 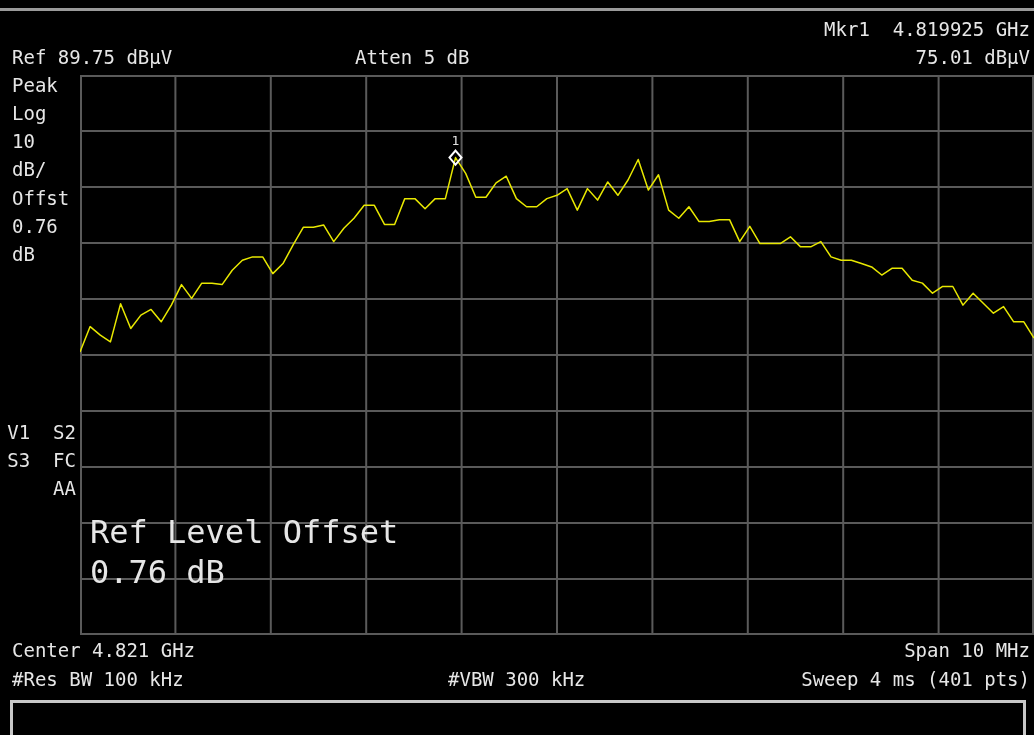 What do you see at coordinates (35, 227) in the screenshot?
I see `text: 0.76` at bounding box center [35, 227].